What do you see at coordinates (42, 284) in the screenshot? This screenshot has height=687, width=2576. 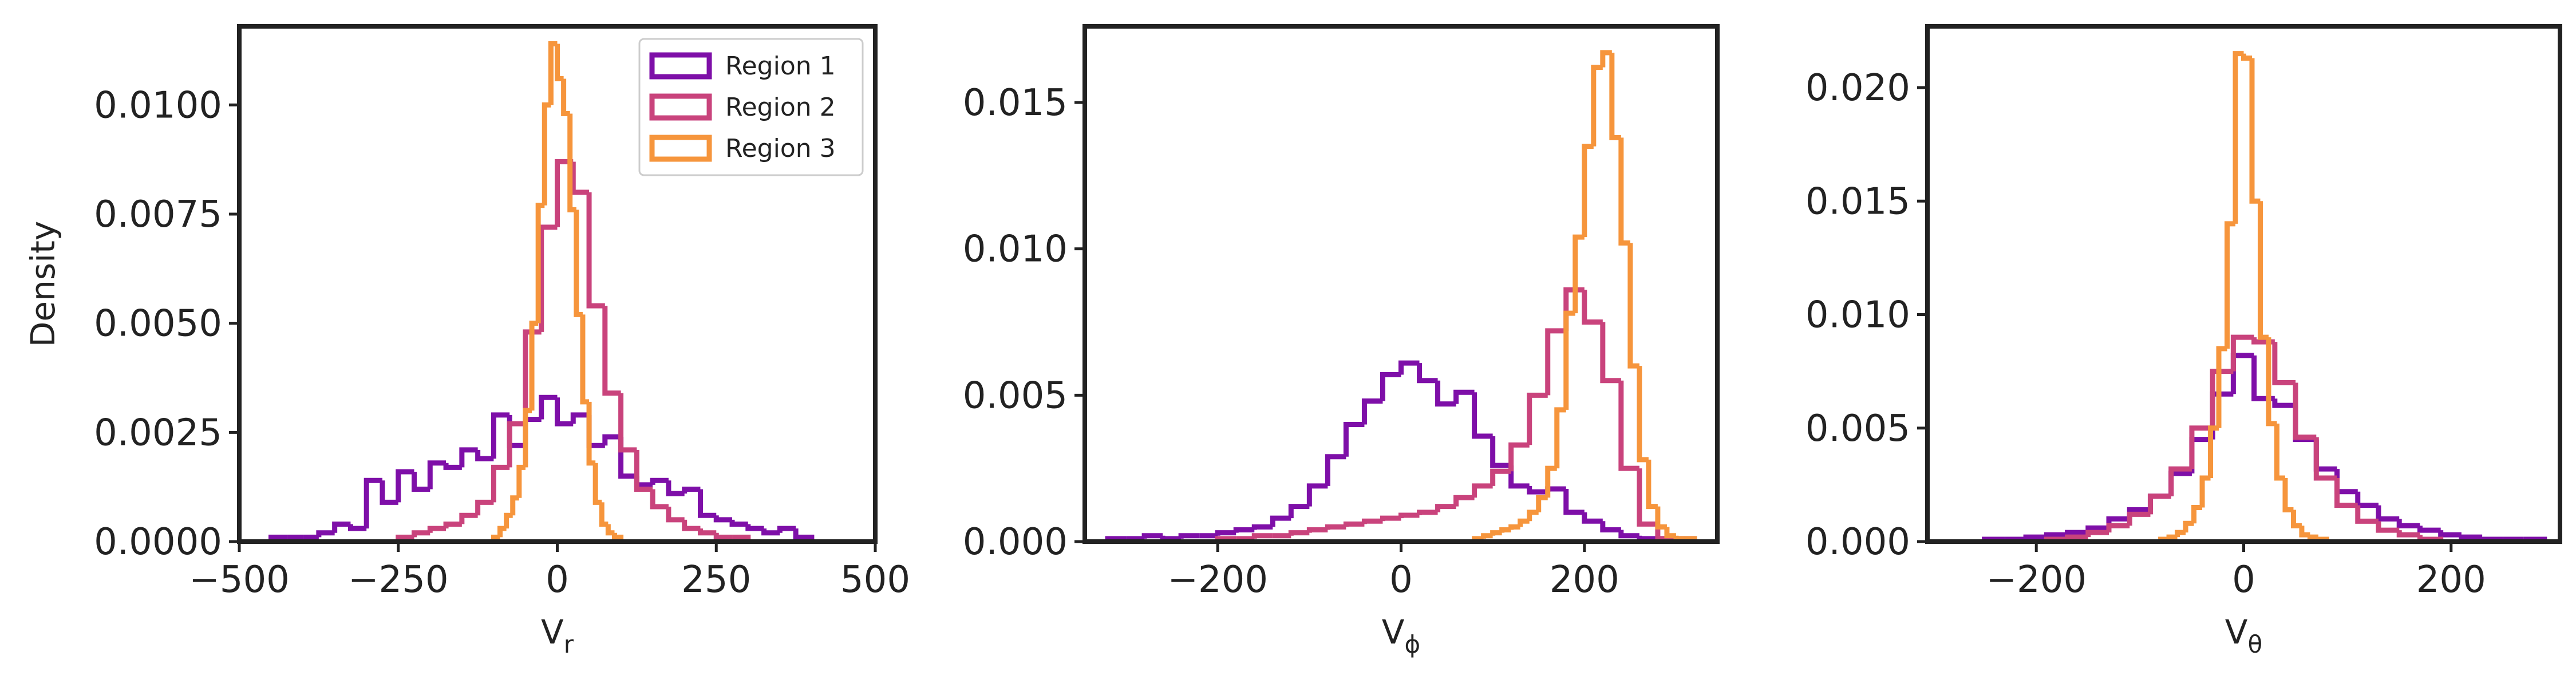 I see `y-axis-label: Density` at bounding box center [42, 284].